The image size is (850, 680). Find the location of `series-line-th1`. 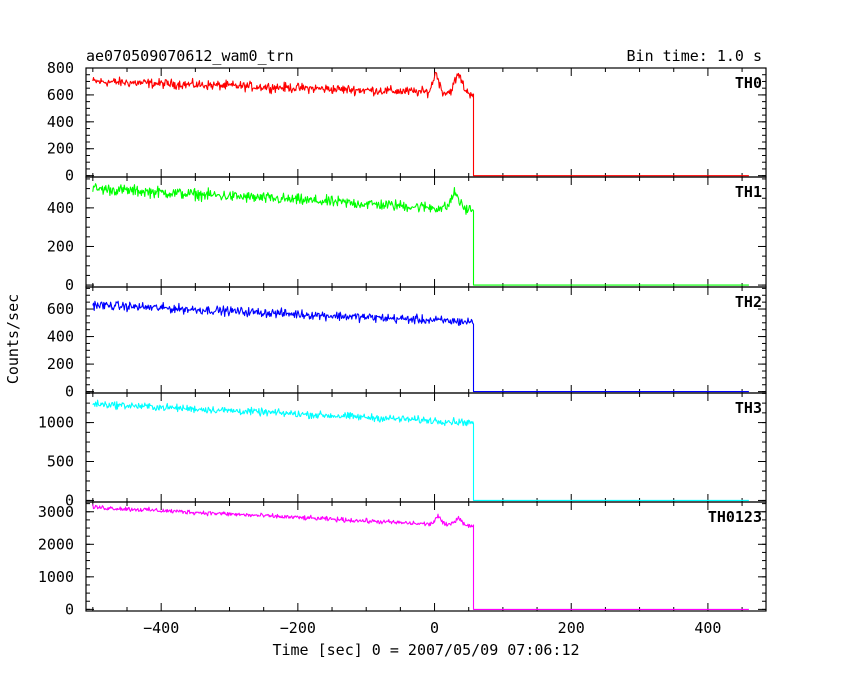

series-line-th1 is located at coordinates (420, 234).